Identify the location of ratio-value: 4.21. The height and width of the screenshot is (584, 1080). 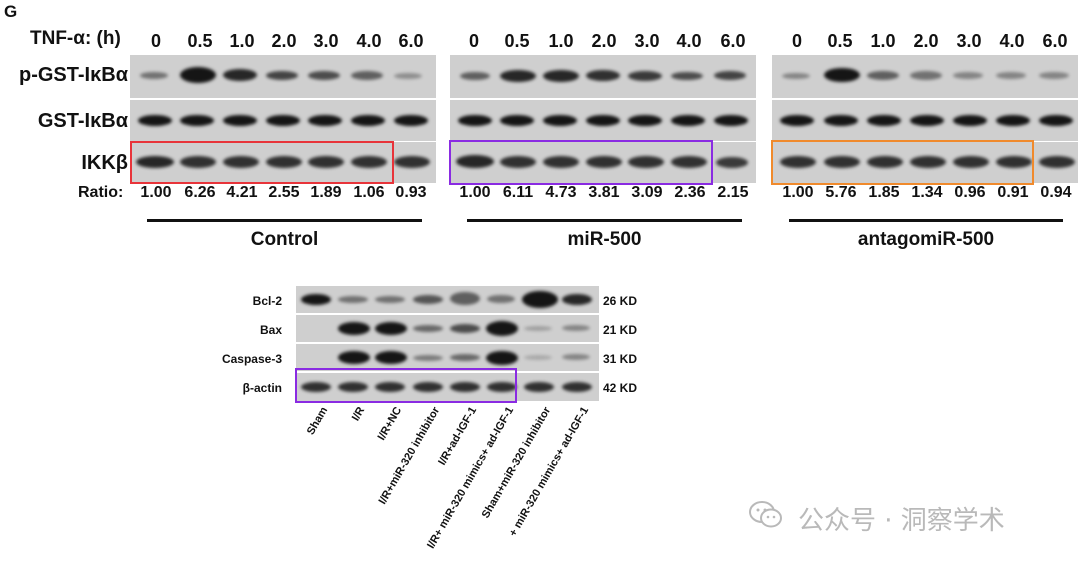
(242, 192).